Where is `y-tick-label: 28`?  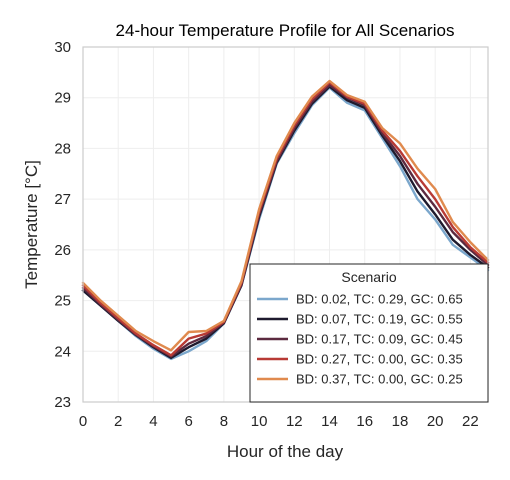
y-tick-label: 28 is located at coordinates (62, 148).